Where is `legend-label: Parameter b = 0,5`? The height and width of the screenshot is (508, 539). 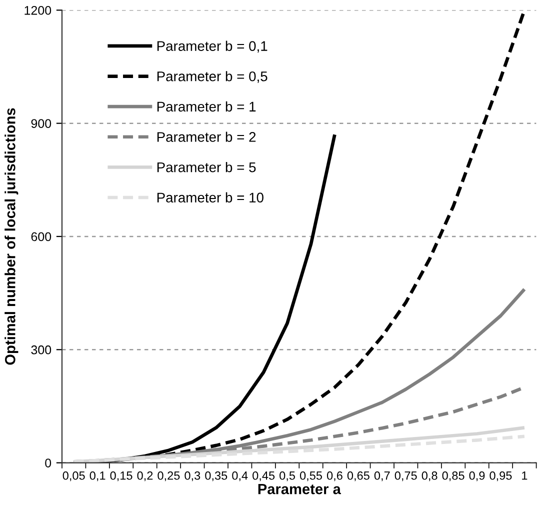 legend-label: Parameter b = 0,5 is located at coordinates (212, 77).